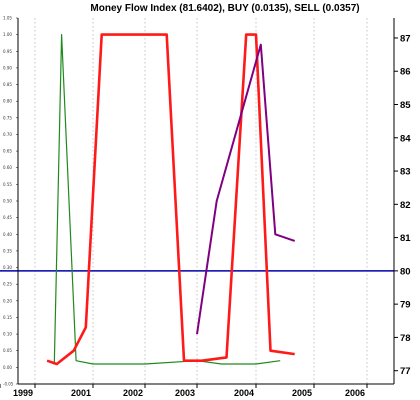  I want to click on x-tick-label-0: 1999, so click(23, 393).